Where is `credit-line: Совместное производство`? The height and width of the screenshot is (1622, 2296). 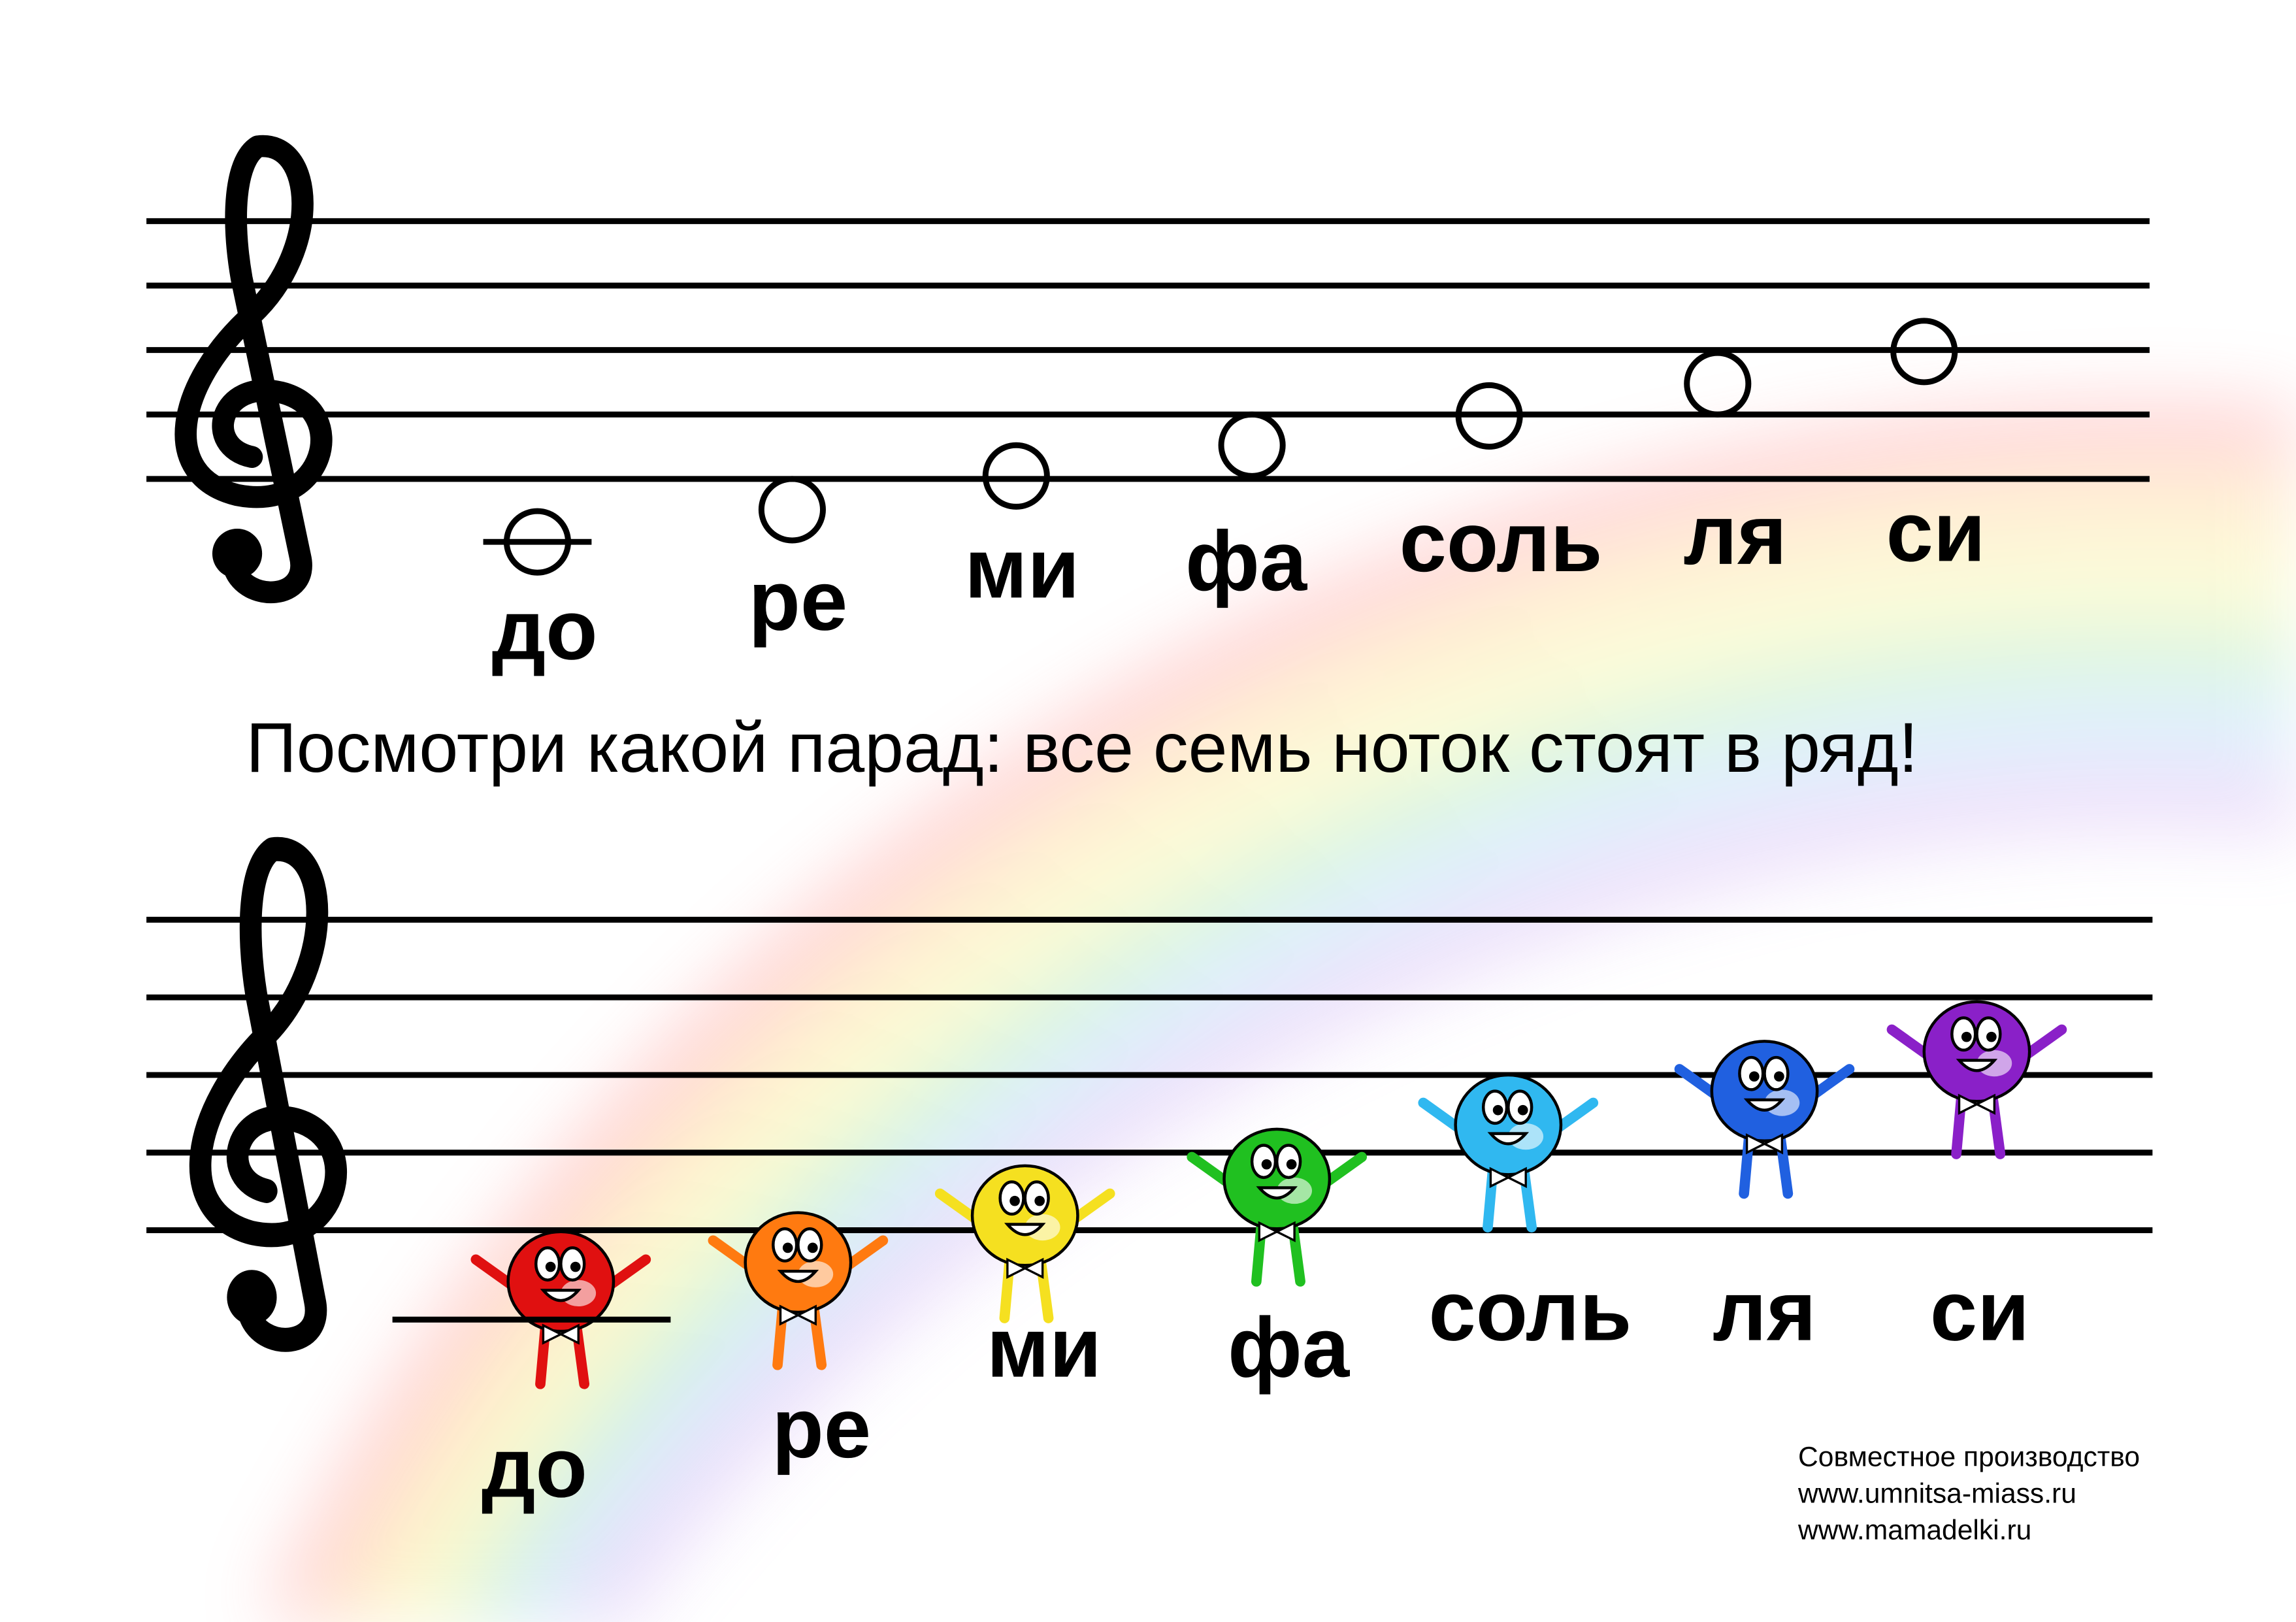
credit-line: Совместное производство is located at coordinates (1969, 1456).